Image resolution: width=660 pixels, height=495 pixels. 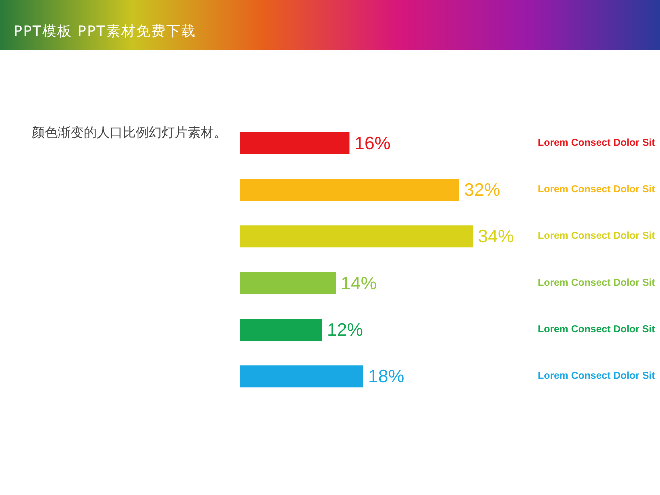 What do you see at coordinates (345, 330) in the screenshot?
I see `data-label: 12%` at bounding box center [345, 330].